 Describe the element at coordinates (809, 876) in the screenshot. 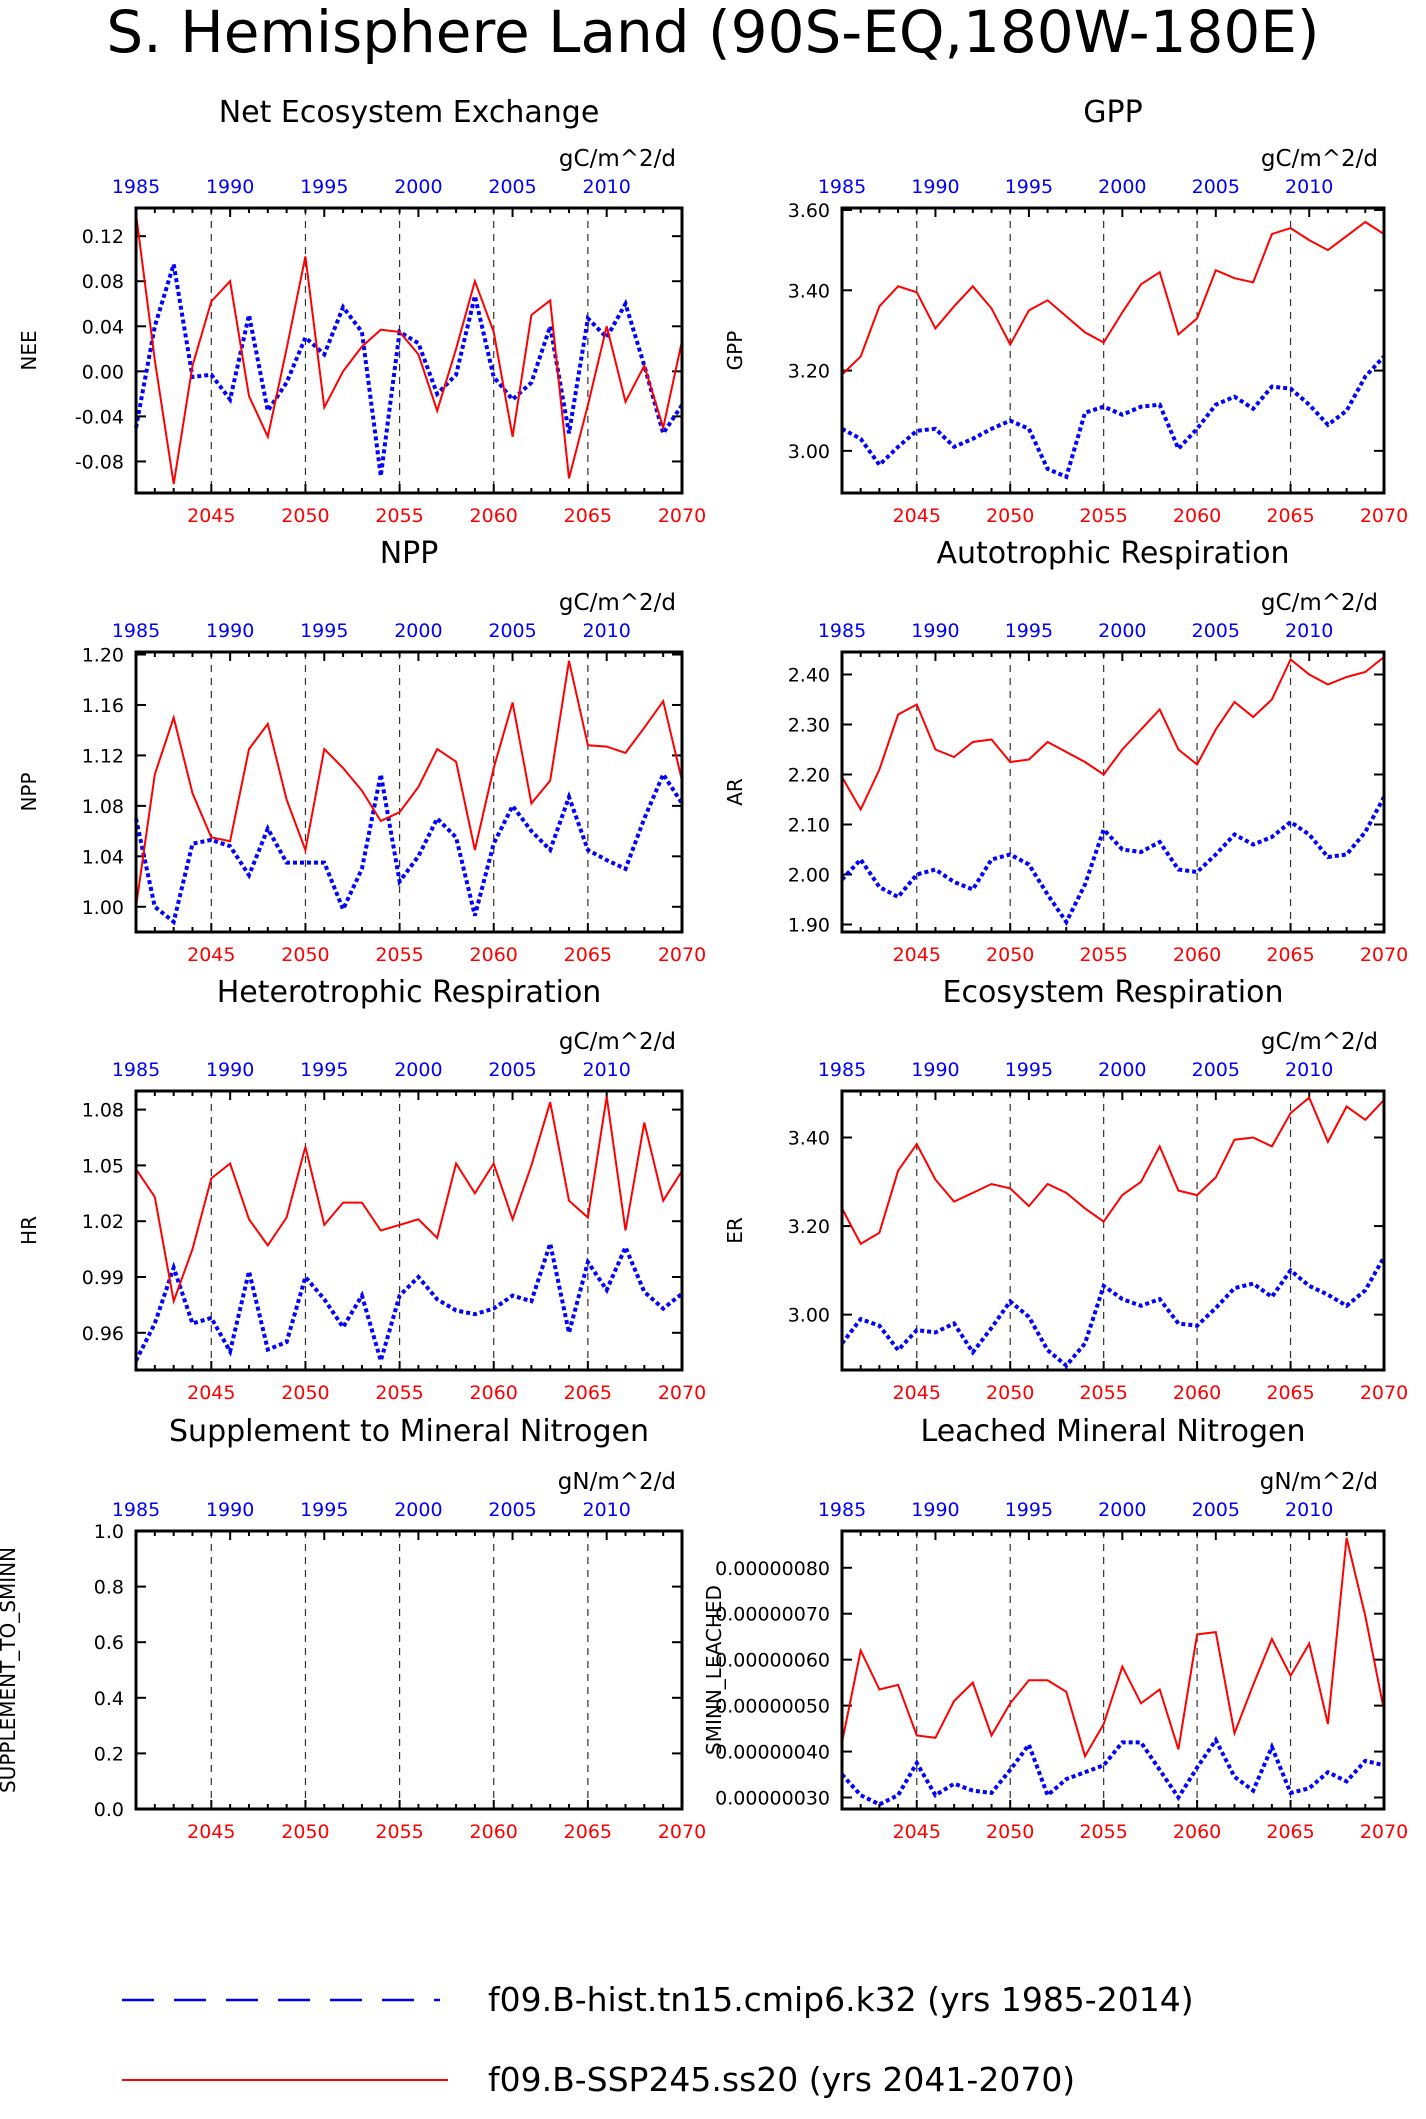

I see `y-tick-label: 2.00` at that location.